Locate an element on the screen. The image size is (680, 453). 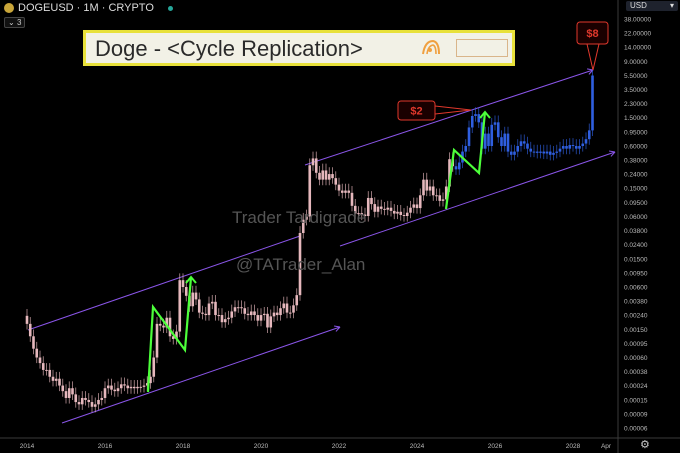
y-tick-label: 0.00015 is located at coordinates (636, 400).